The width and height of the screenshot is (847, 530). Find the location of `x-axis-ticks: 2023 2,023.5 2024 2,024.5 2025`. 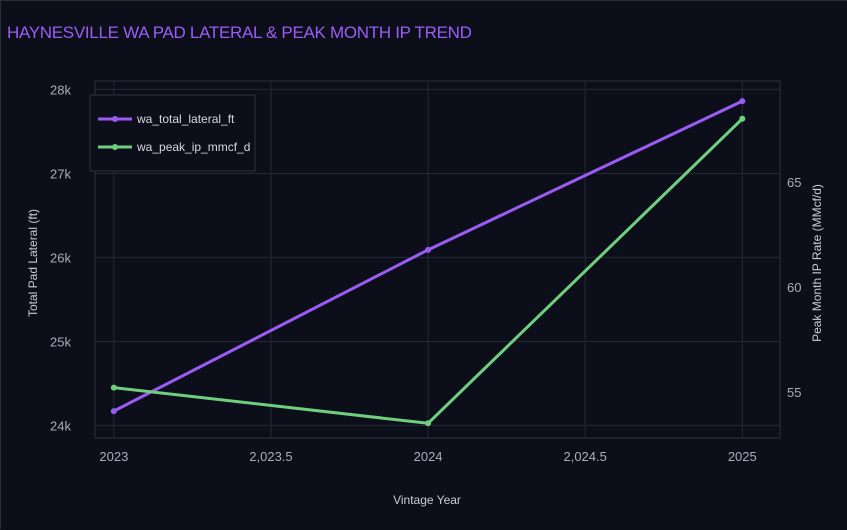

x-axis-ticks: 2023 2,023.5 2024 2,024.5 2025 is located at coordinates (427, 456).